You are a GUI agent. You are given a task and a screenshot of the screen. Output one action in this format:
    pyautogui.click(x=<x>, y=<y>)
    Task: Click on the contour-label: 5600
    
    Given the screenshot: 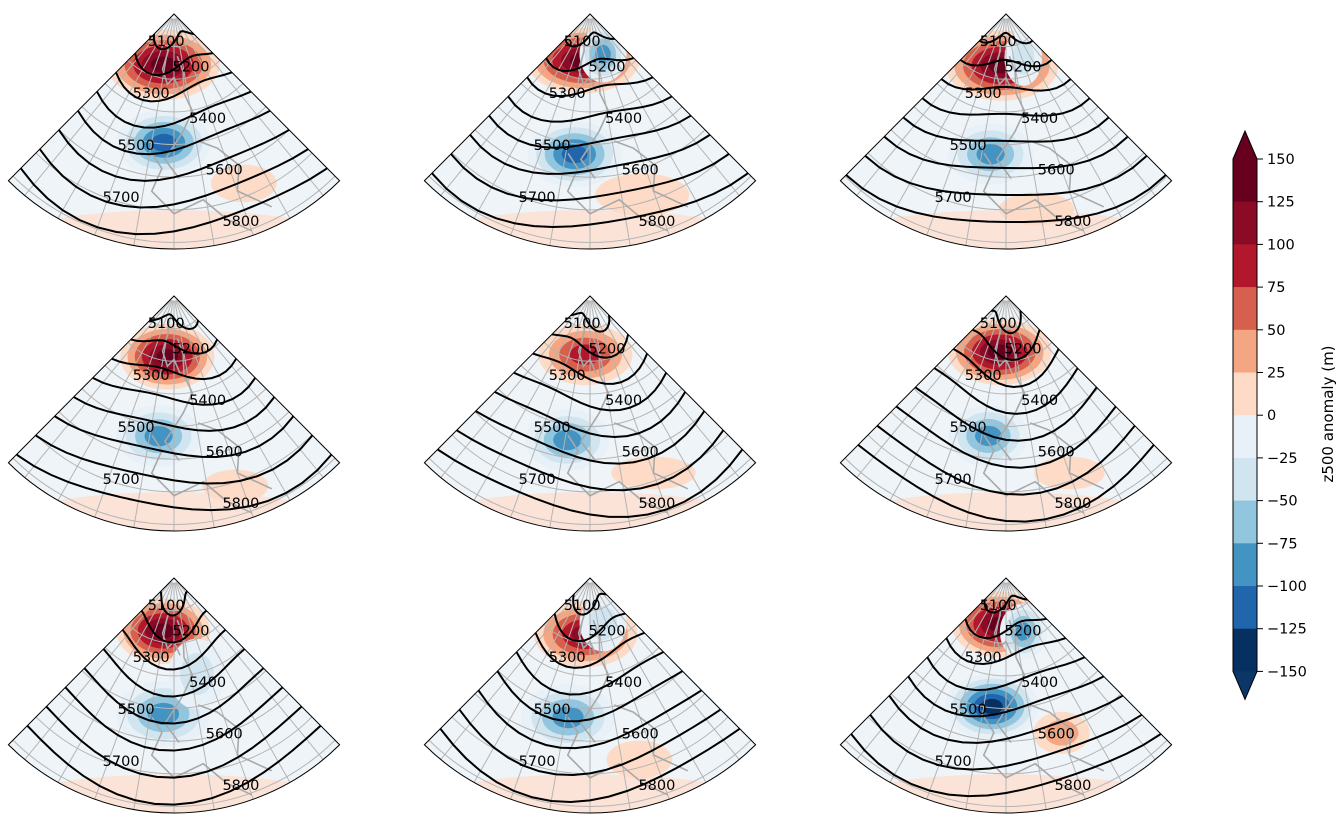 What is the action you would take?
    pyautogui.click(x=640, y=452)
    